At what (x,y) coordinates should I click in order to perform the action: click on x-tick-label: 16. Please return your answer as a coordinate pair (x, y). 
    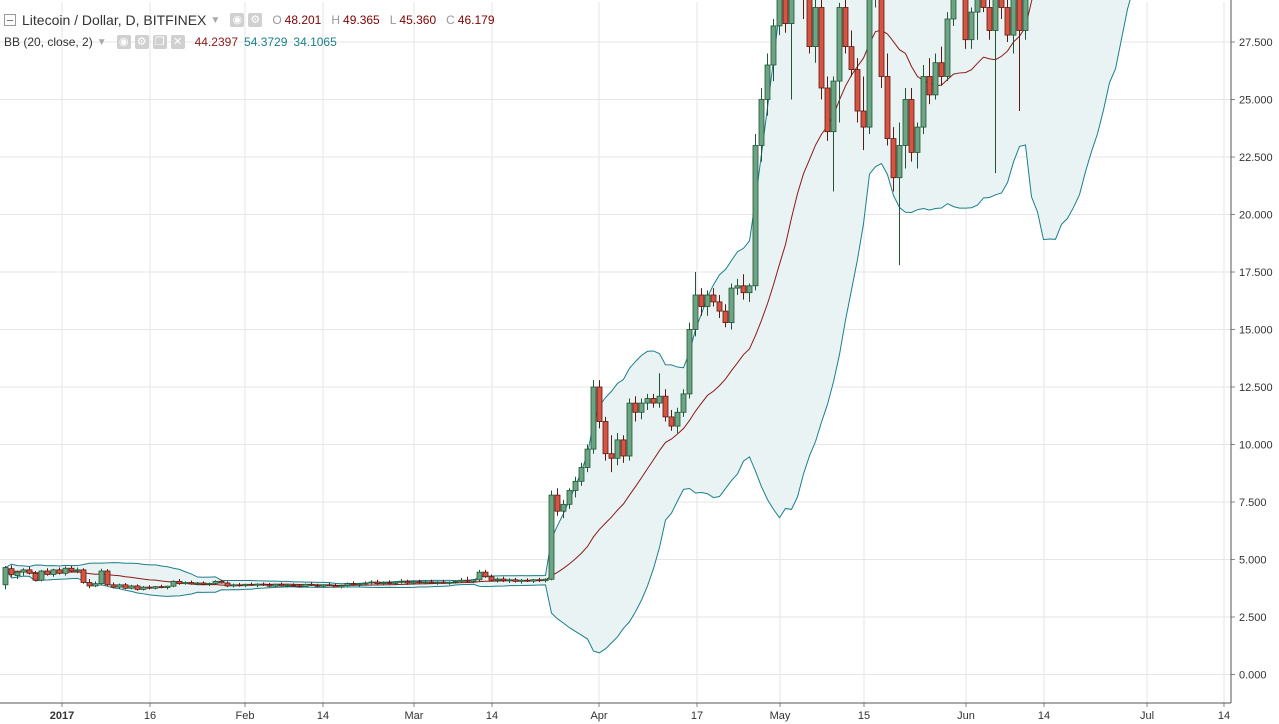
    Looking at the image, I should click on (150, 716).